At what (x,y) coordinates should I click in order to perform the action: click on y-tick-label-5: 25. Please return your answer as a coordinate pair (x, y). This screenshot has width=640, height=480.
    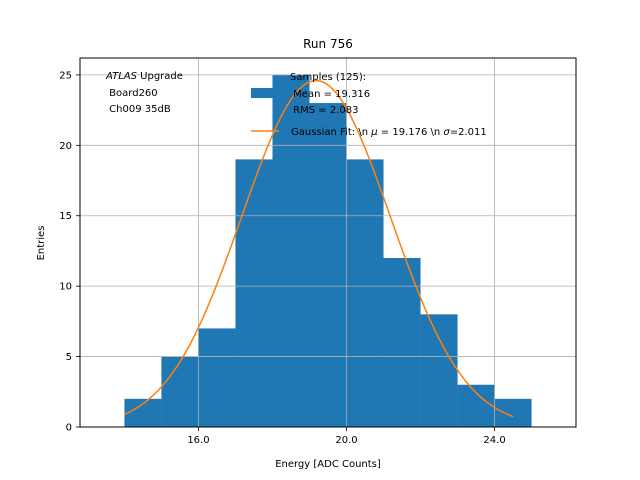
    Looking at the image, I should click on (65, 75).